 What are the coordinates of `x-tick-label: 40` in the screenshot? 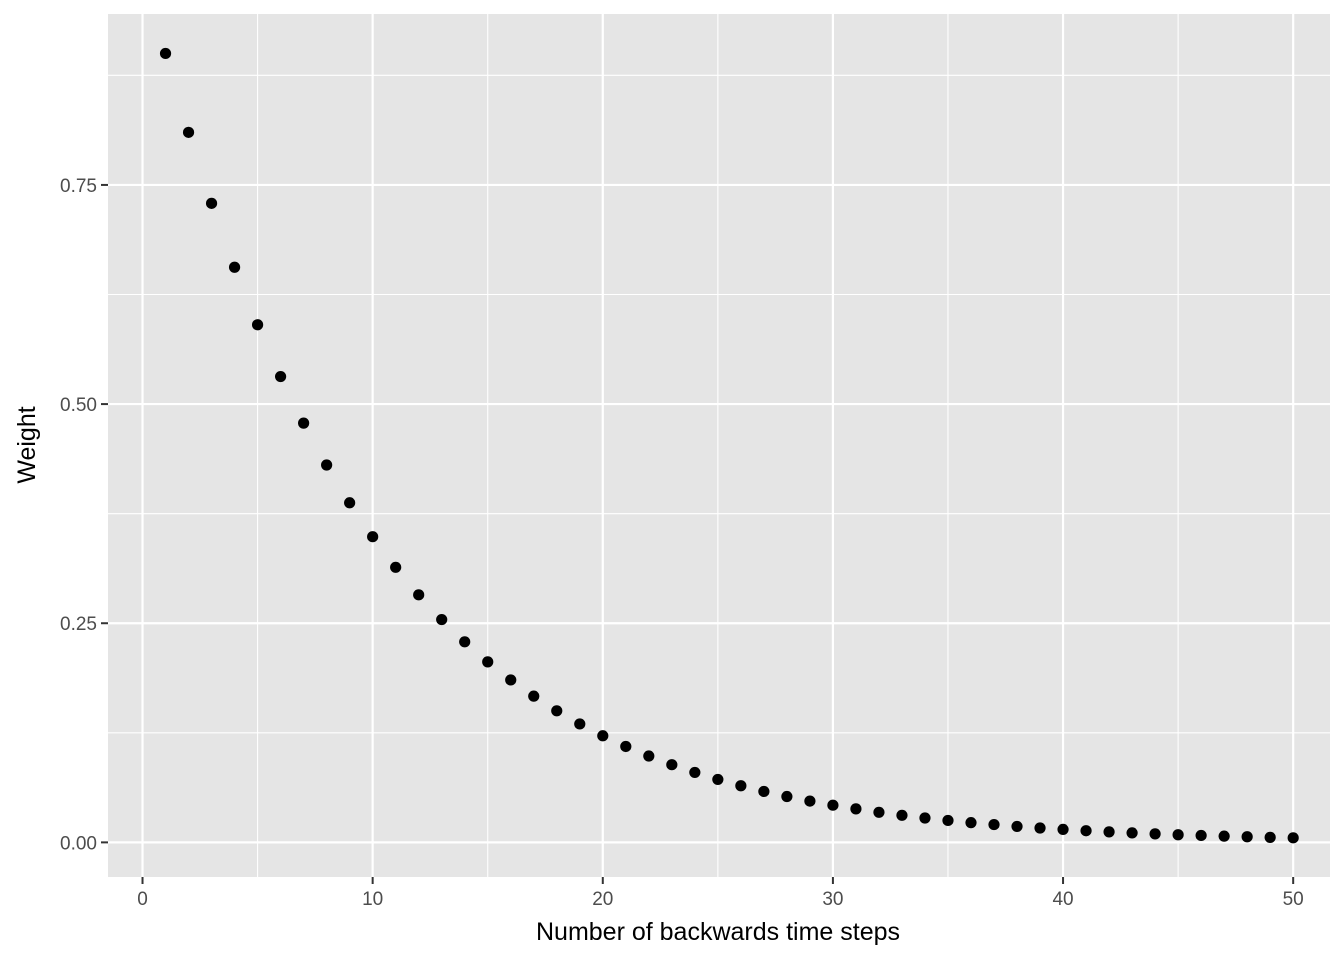 It's located at (1062, 899).